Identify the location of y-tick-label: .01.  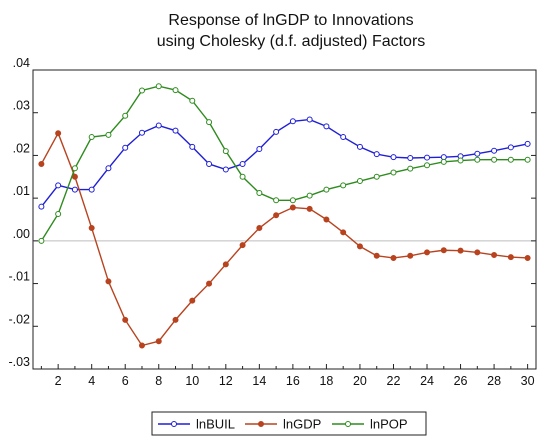
(21, 191).